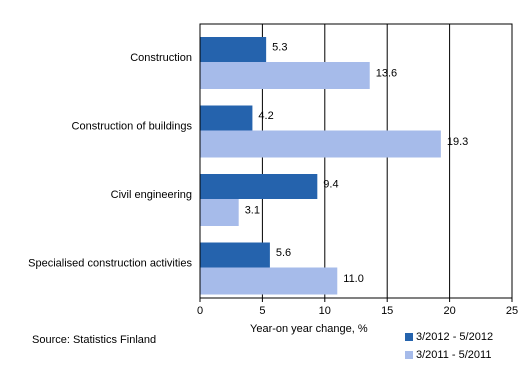  I want to click on category-label: Construction of buildings, so click(132, 127).